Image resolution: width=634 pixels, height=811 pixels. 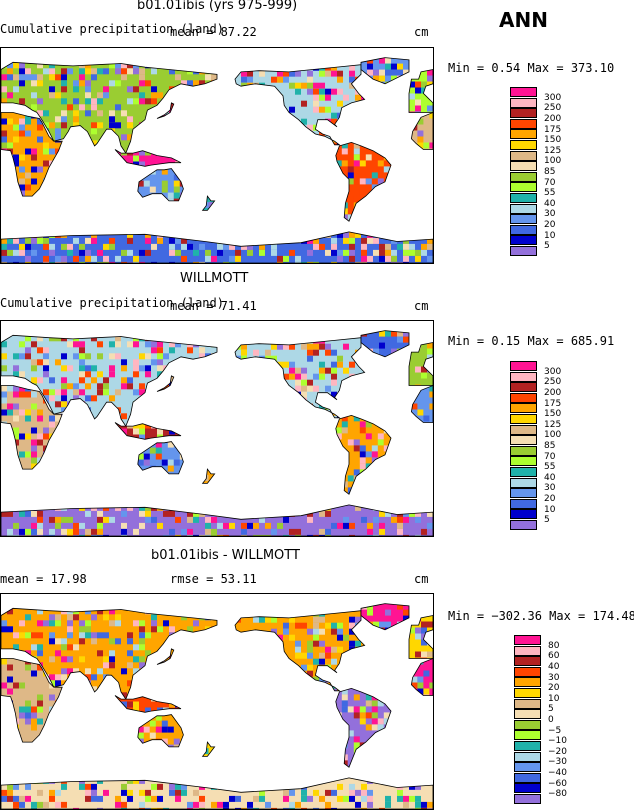 What do you see at coordinates (540, 173) in the screenshot?
I see `panel-1-colorbar: 300 250 200 175 150 125 100 85 70 55 40 30 20 10 5` at bounding box center [540, 173].